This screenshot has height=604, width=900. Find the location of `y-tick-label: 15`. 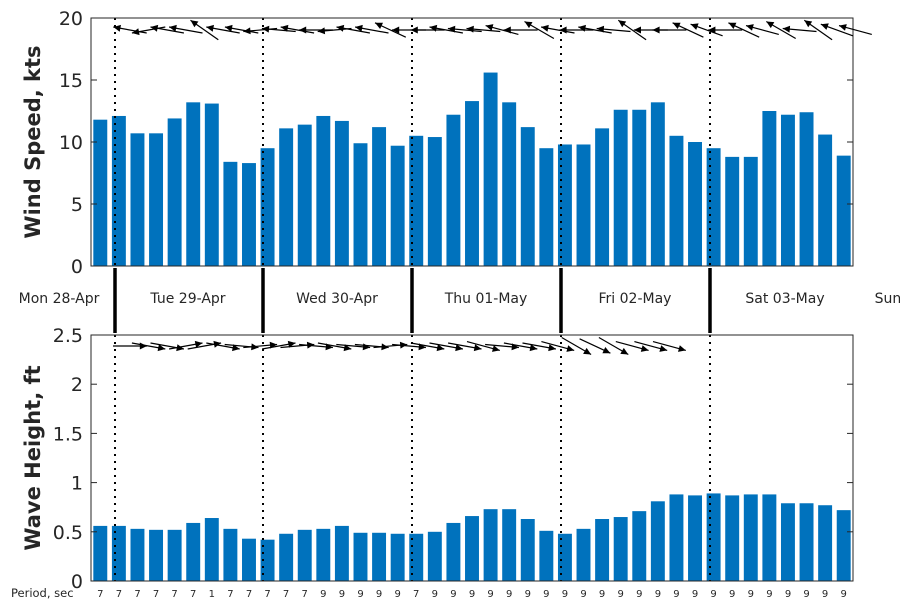

y-tick-label: 15 is located at coordinates (71, 81).